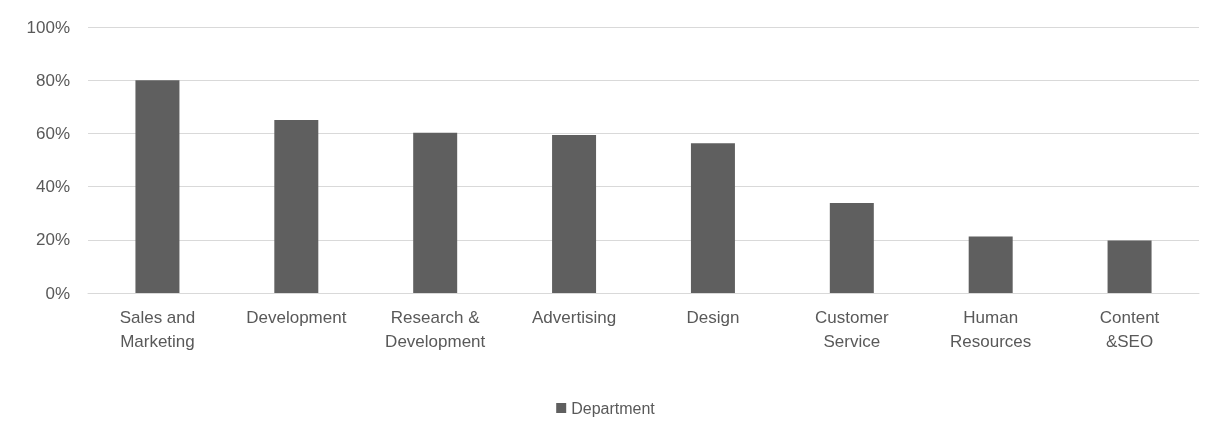 The image size is (1211, 421). What do you see at coordinates (52, 240) in the screenshot?
I see `y-tick-label: 20%` at bounding box center [52, 240].